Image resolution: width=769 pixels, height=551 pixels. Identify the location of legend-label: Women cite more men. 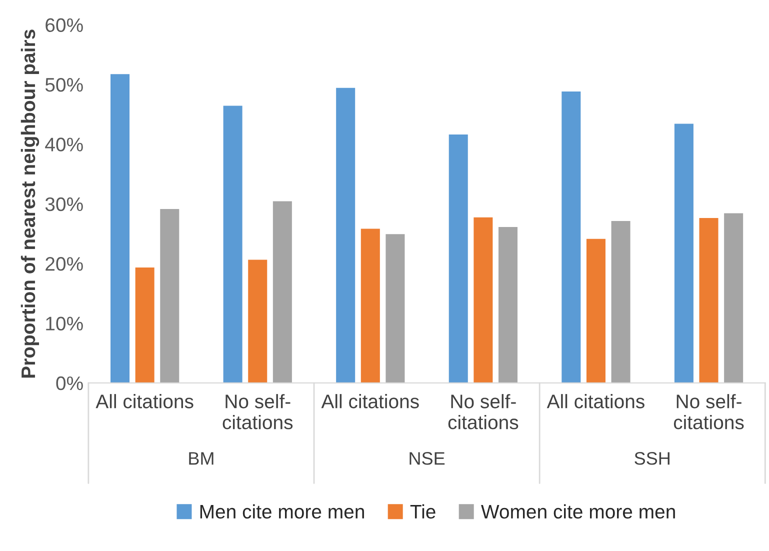
(578, 511).